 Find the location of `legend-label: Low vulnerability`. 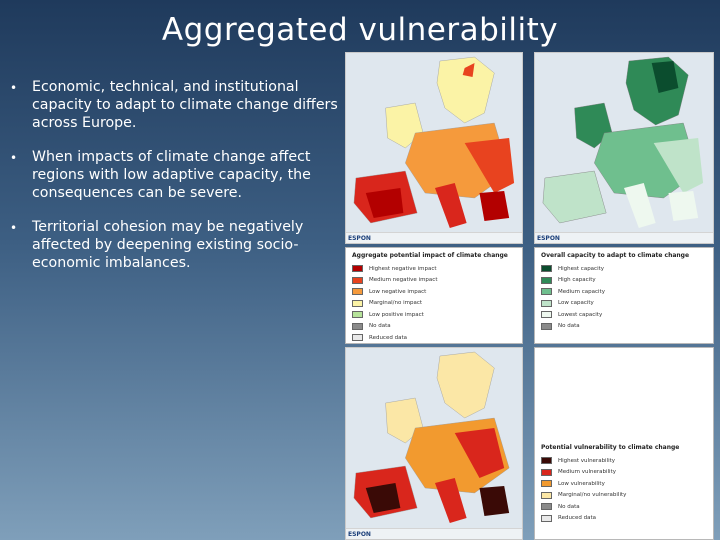

legend-label: Low vulnerability is located at coordinates (581, 483).